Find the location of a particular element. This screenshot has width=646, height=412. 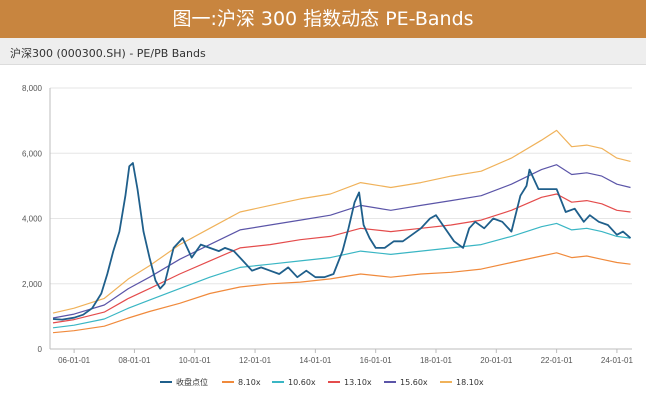

x-tick-label: 22-01-01 is located at coordinates (557, 360).